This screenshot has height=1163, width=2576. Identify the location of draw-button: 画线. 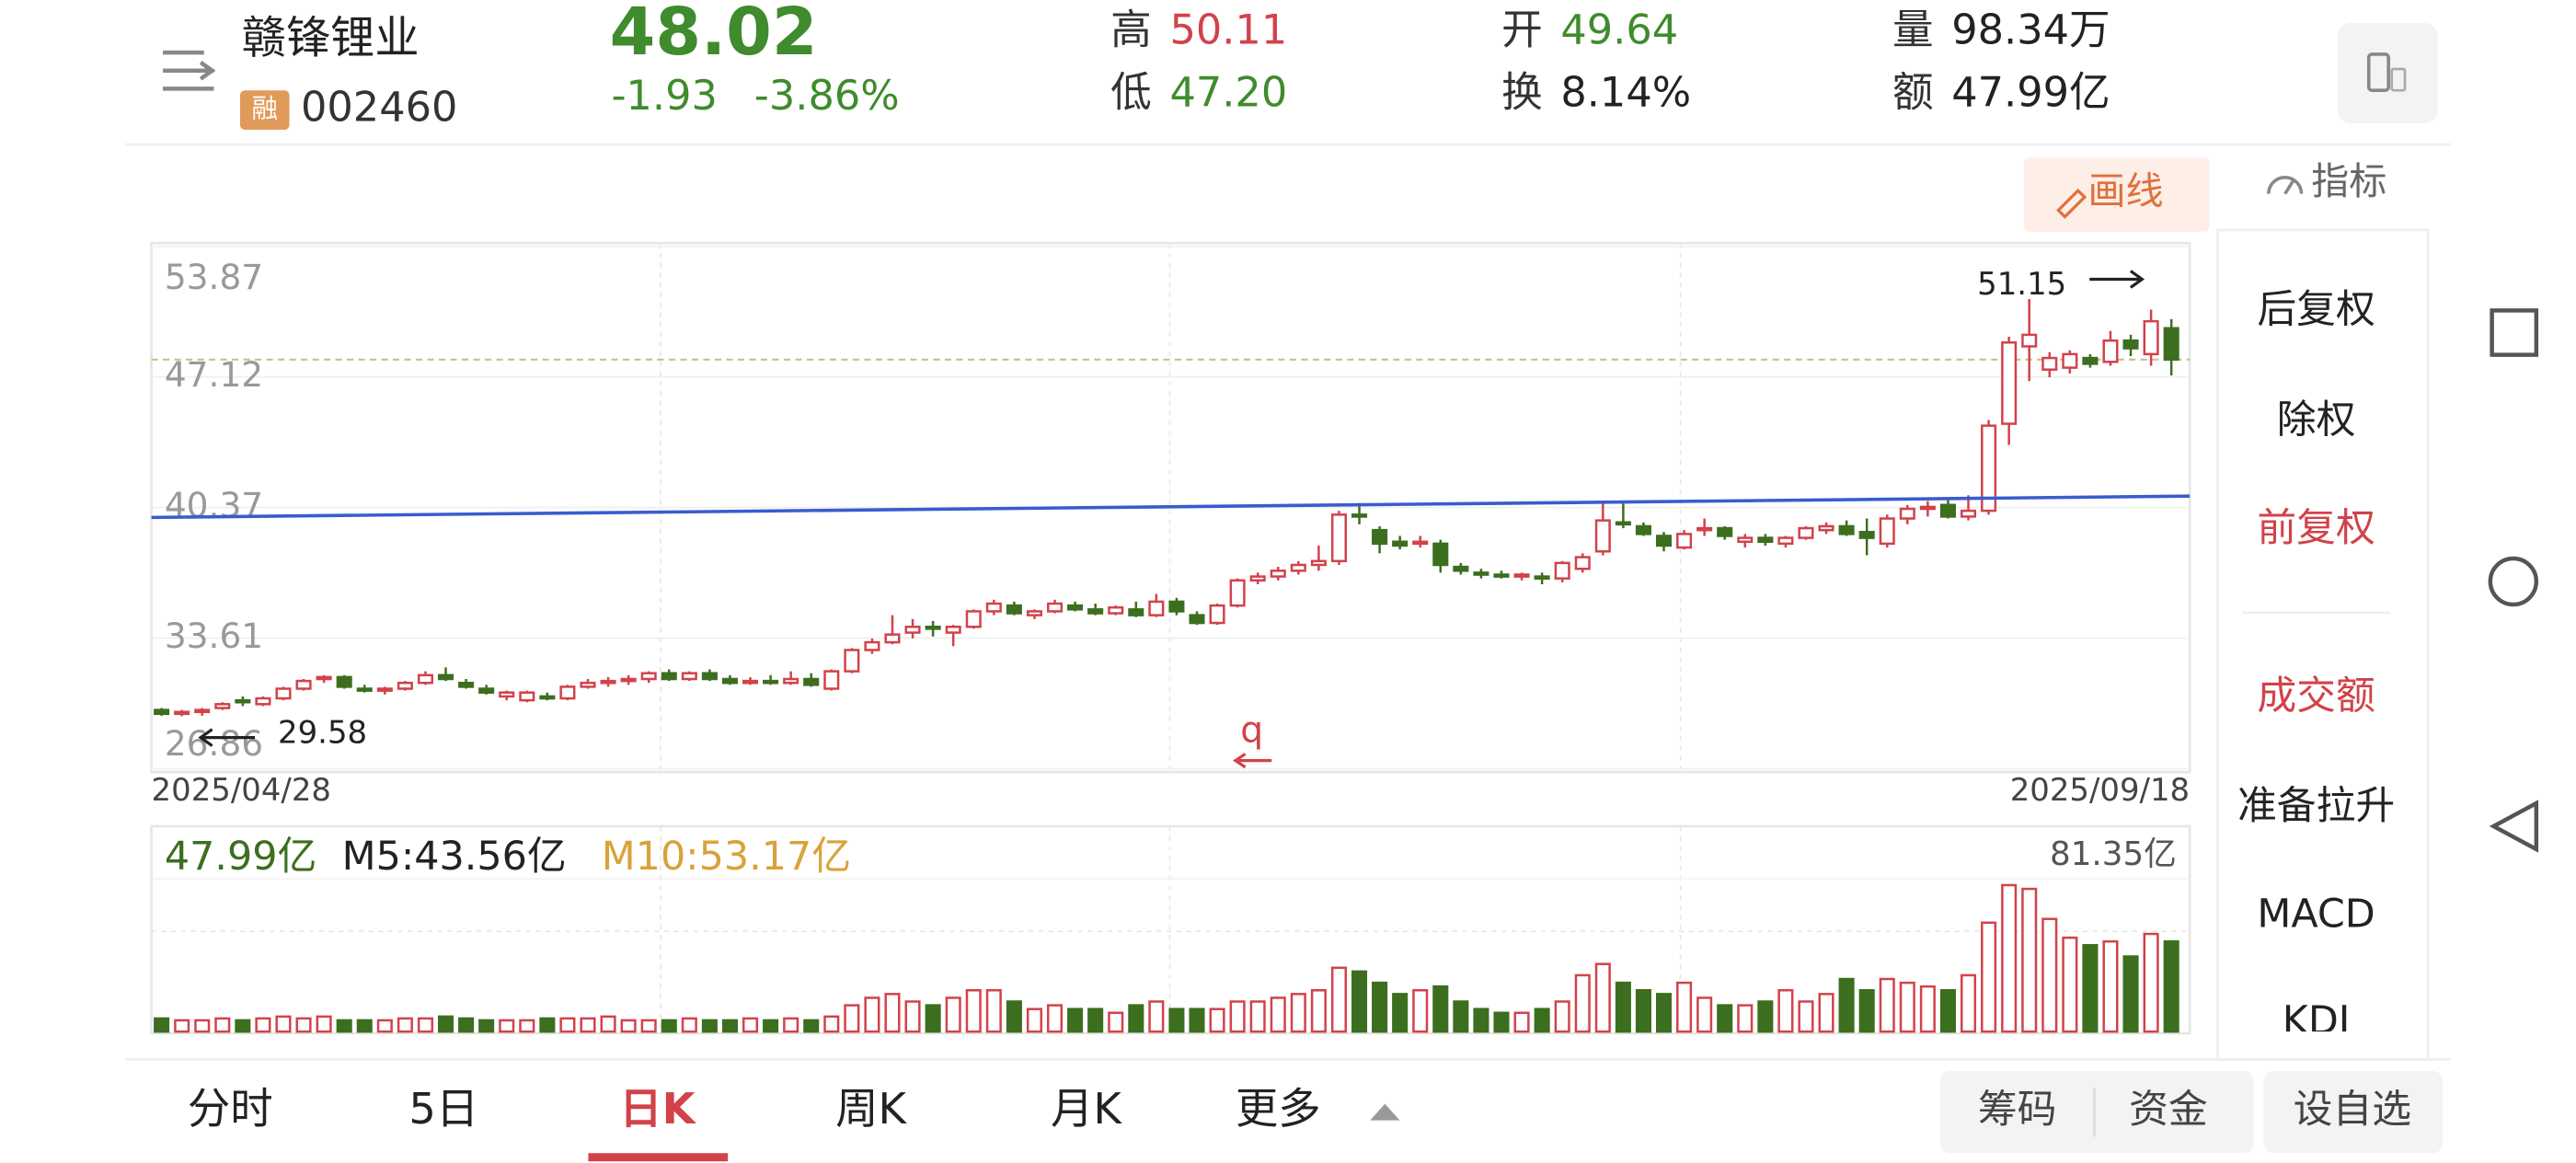
(2116, 194).